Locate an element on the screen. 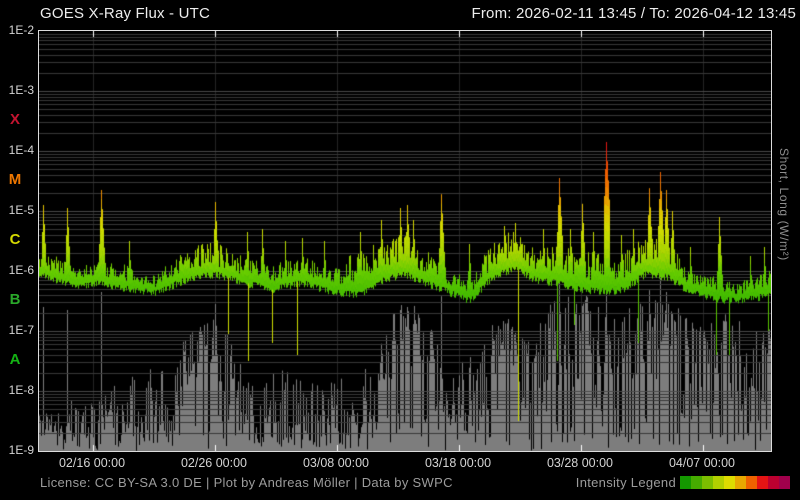 The width and height of the screenshot is (800, 500). y-tick-label: 1E-9 is located at coordinates (21, 450).